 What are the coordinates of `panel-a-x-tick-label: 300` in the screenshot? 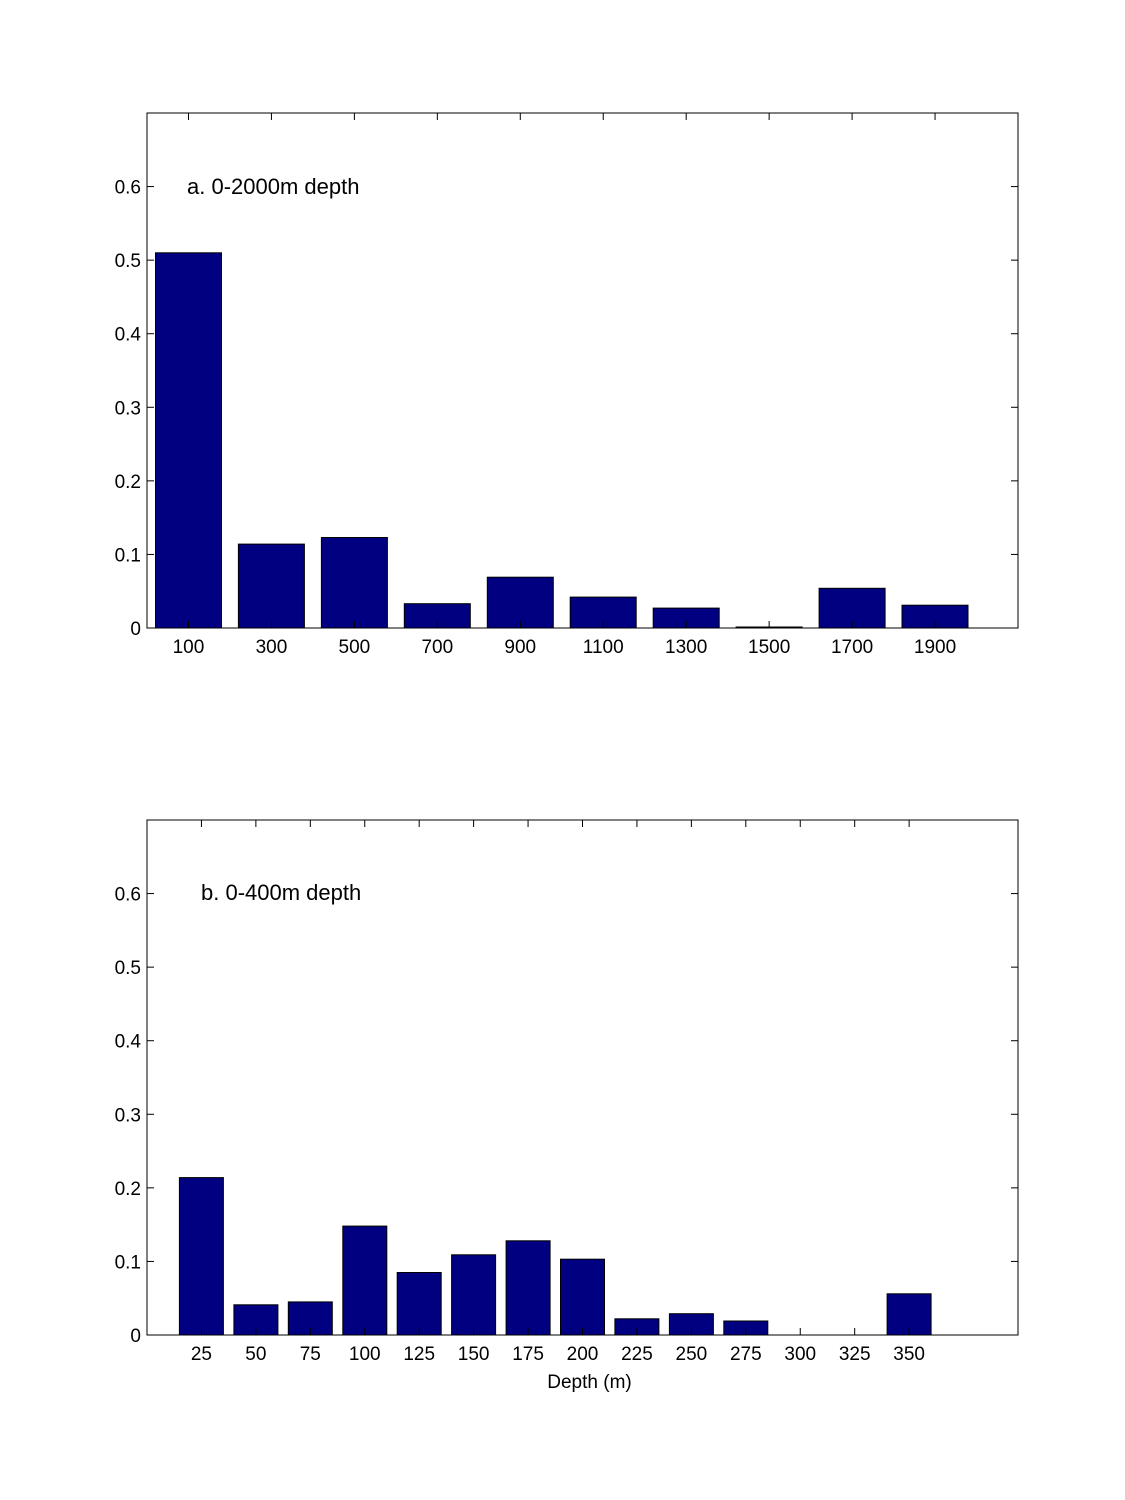 It's located at (272, 647).